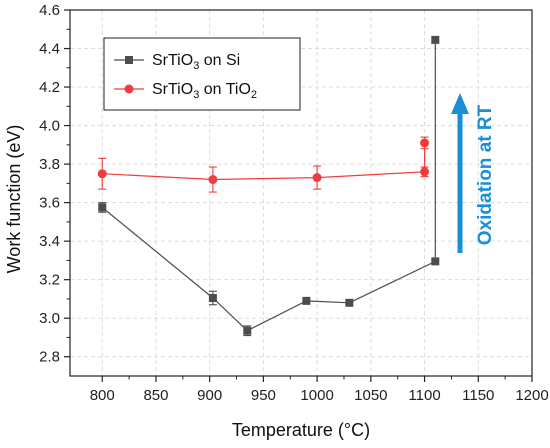 The image size is (550, 448). What do you see at coordinates (531, 395) in the screenshot?
I see `x-tick-label: 1200` at bounding box center [531, 395].